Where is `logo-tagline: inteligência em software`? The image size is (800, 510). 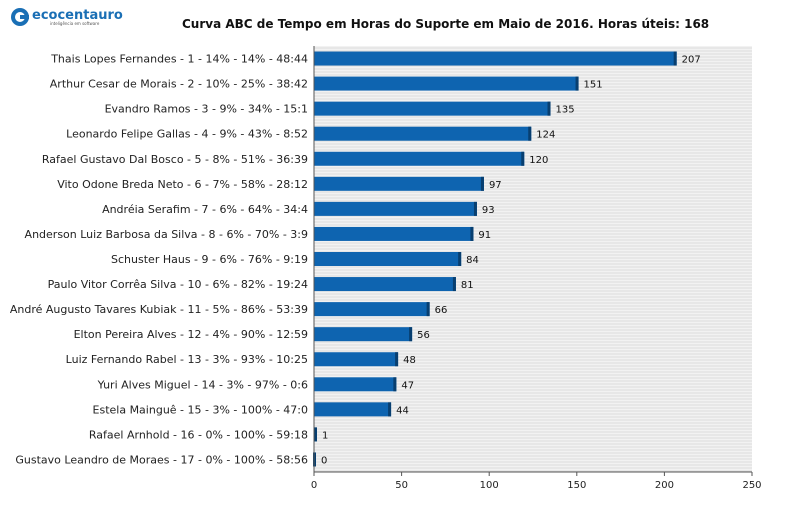 logo-tagline: inteligência em software is located at coordinates (75, 23).